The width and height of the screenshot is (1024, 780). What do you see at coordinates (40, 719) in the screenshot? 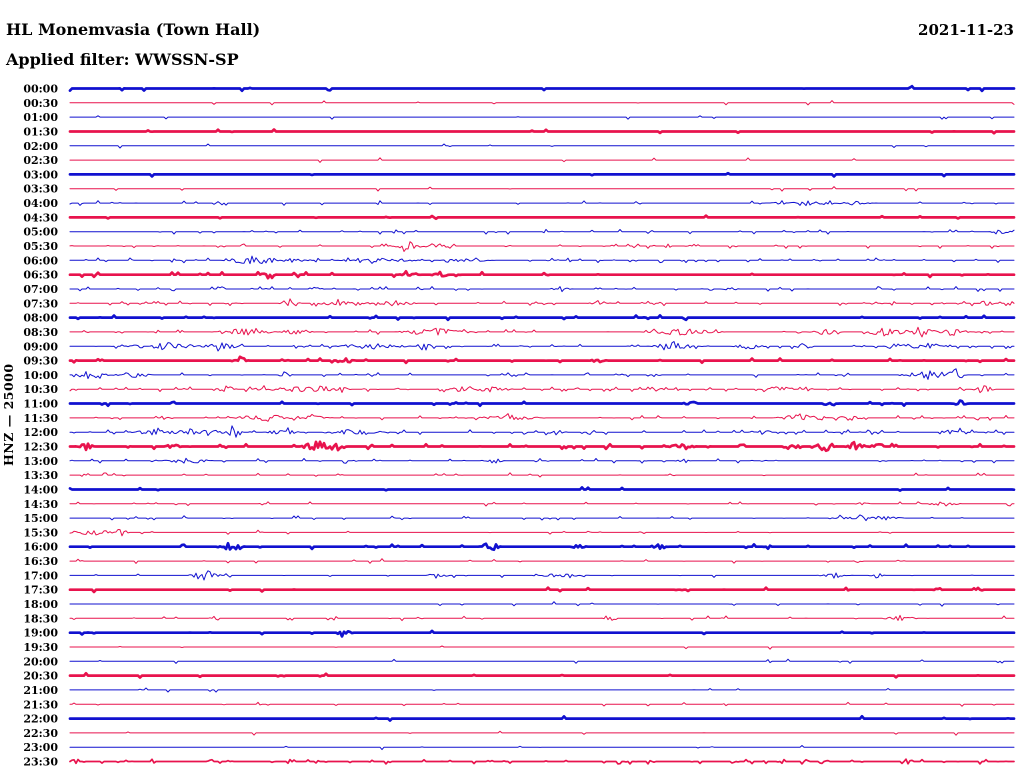
I see `time-label: 22:00` at bounding box center [40, 719].